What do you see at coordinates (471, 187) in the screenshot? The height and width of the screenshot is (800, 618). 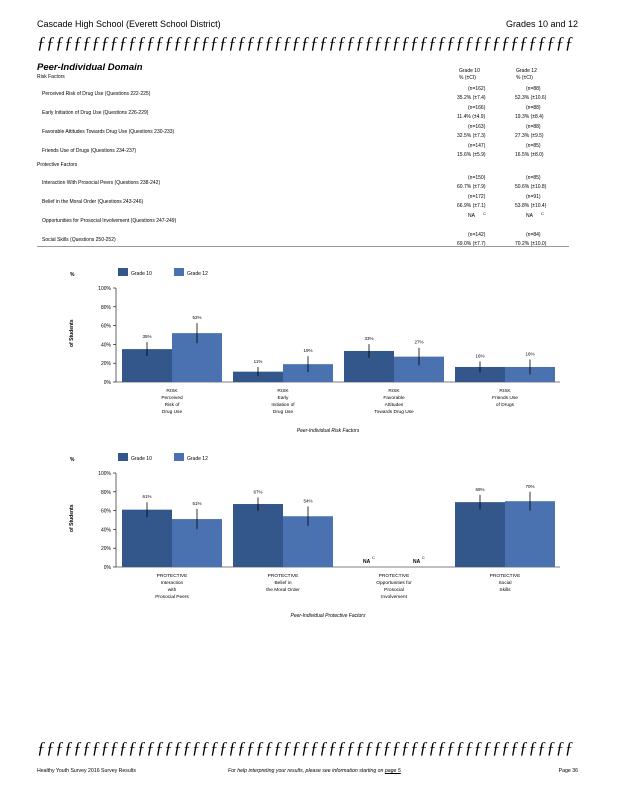 I see `grade10-value: 60.7% (±7.9)` at bounding box center [471, 187].